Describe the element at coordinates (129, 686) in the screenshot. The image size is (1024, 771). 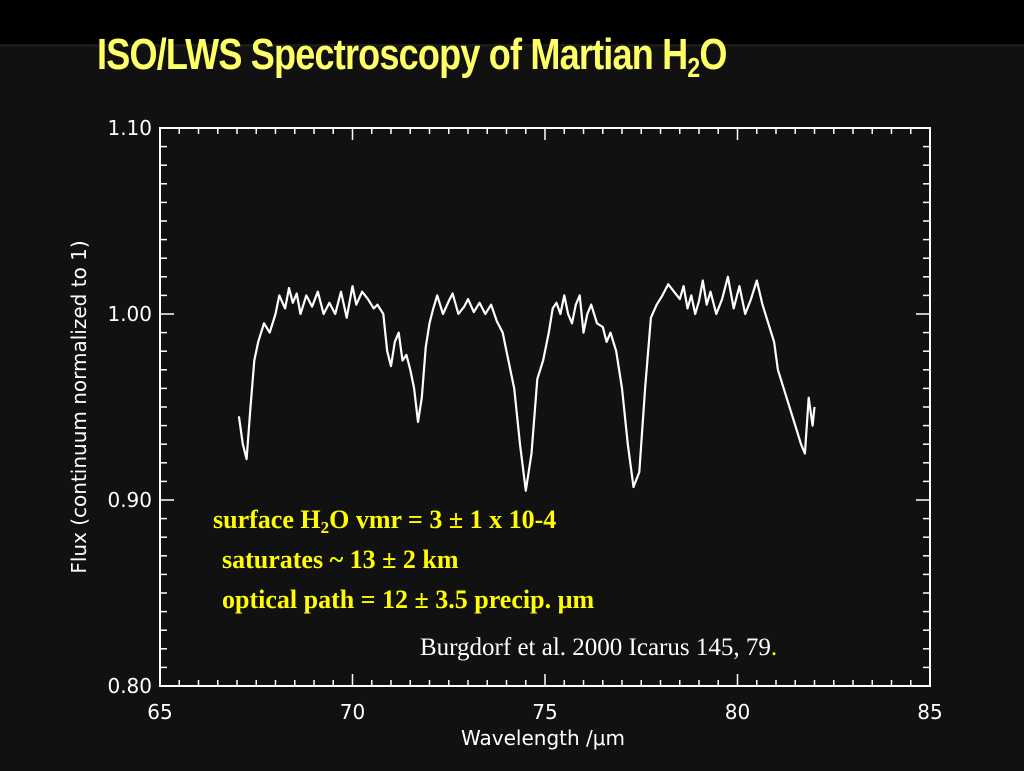
I see `y-tick-label: 0.80` at that location.